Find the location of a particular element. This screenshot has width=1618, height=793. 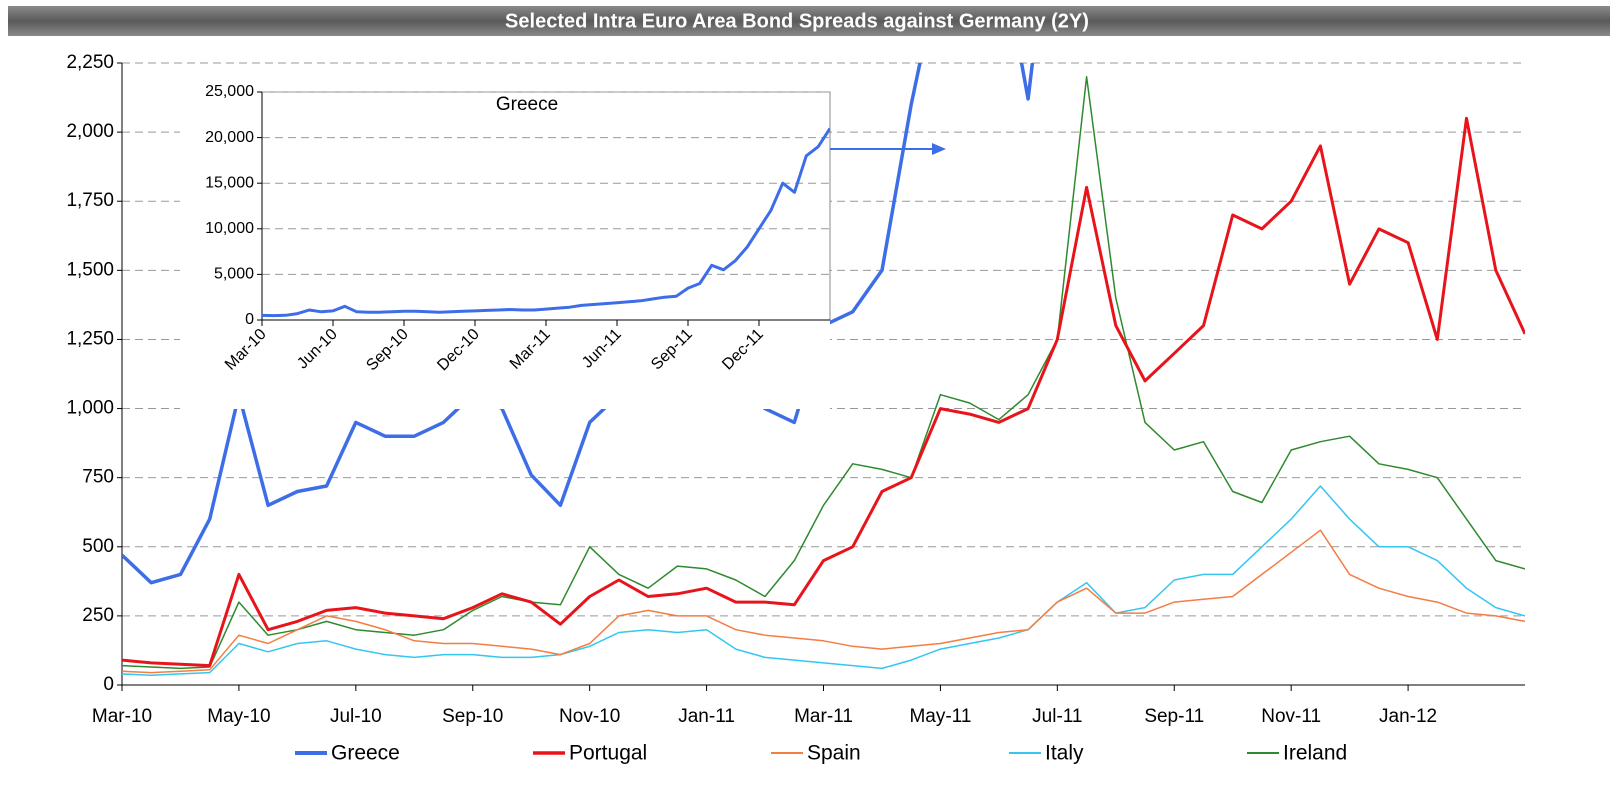

y-tick-label: 1,250 is located at coordinates (90, 338).